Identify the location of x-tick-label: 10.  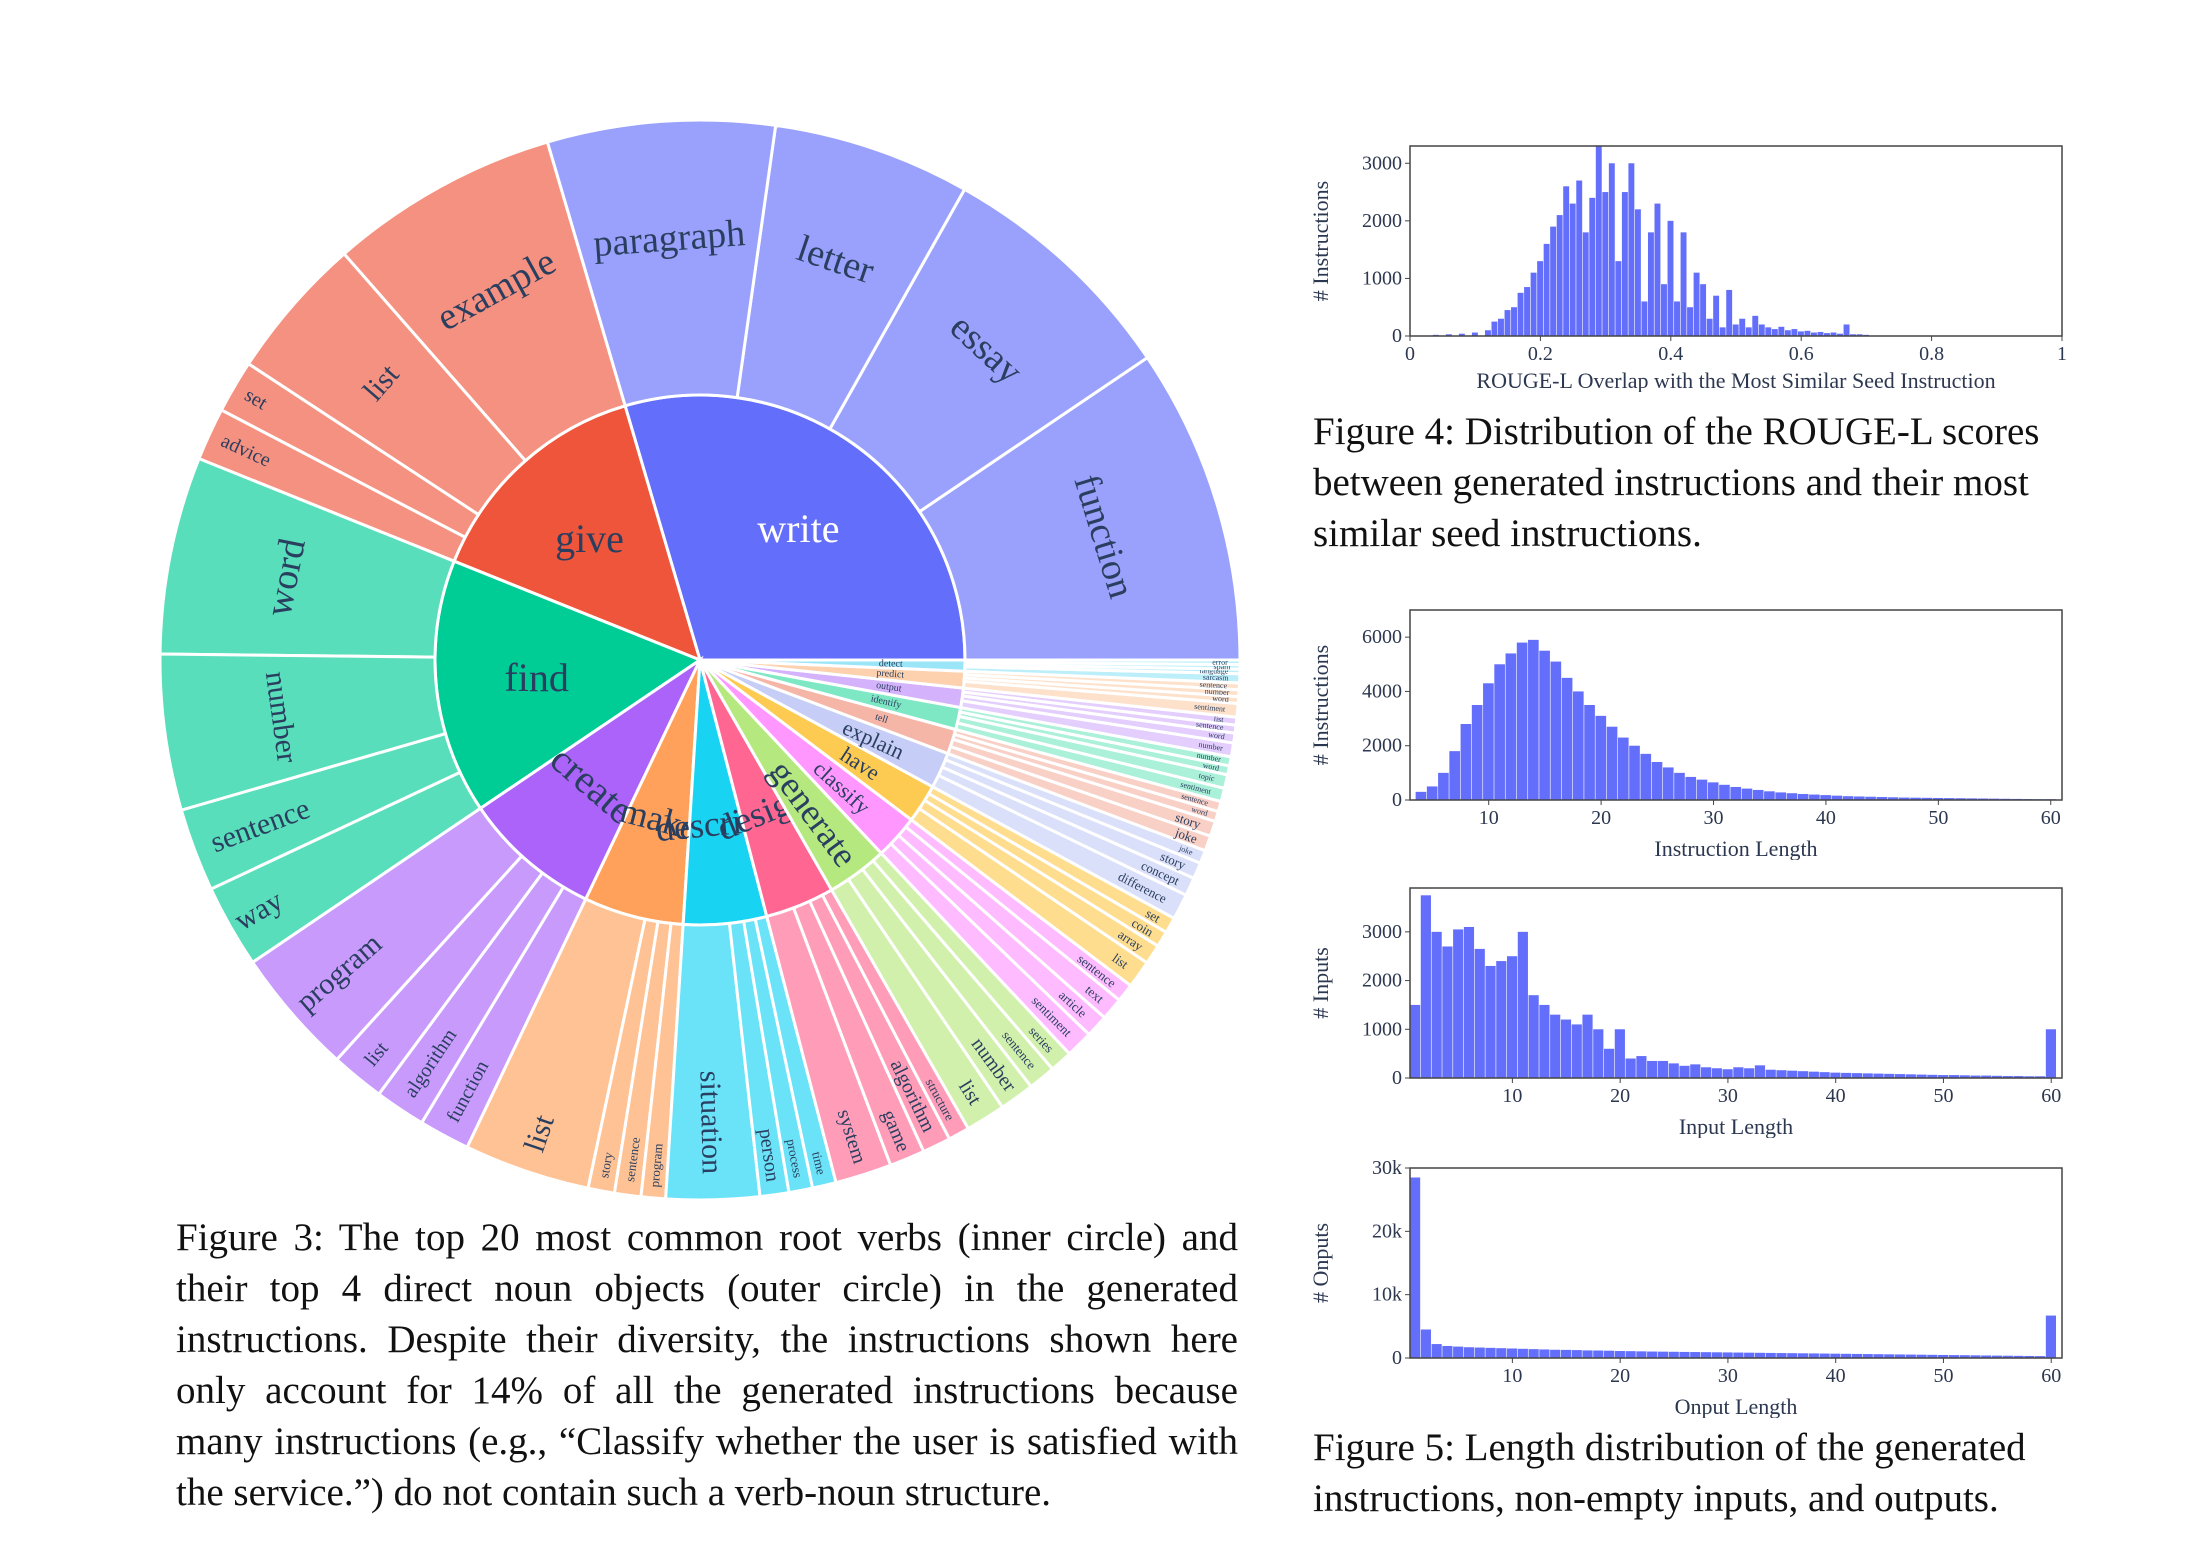
(1512, 1096).